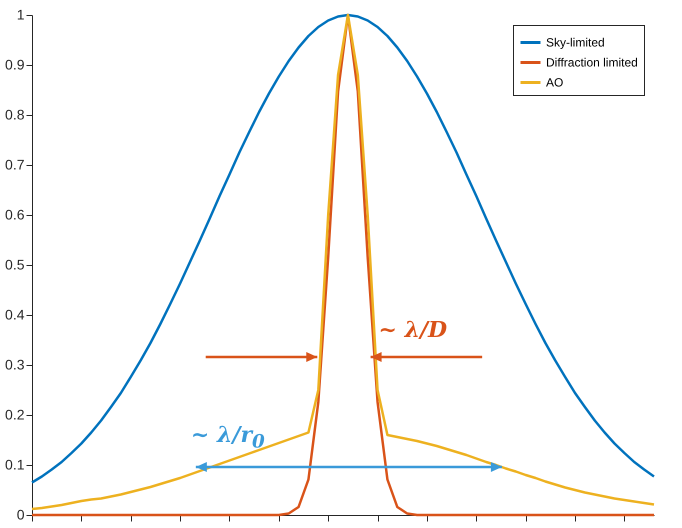 The width and height of the screenshot is (682, 528). What do you see at coordinates (20, 514) in the screenshot?
I see `y-tick-label: 0` at bounding box center [20, 514].